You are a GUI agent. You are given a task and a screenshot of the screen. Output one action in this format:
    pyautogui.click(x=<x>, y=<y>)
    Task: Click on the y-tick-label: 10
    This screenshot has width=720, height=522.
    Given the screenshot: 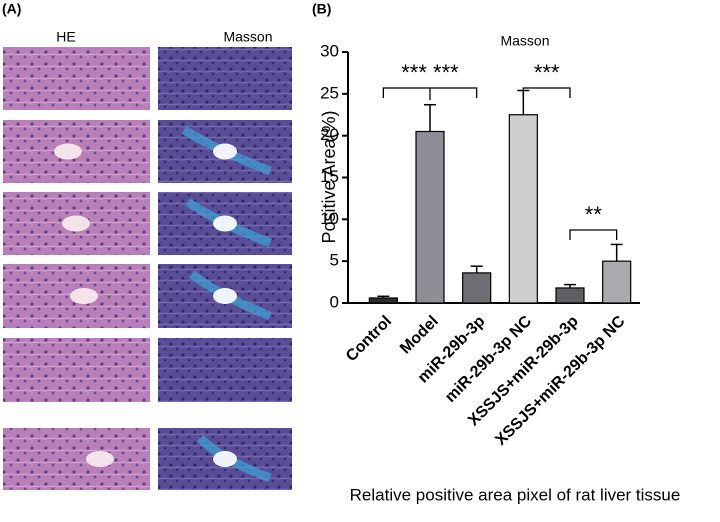 What is the action you would take?
    pyautogui.click(x=329, y=218)
    